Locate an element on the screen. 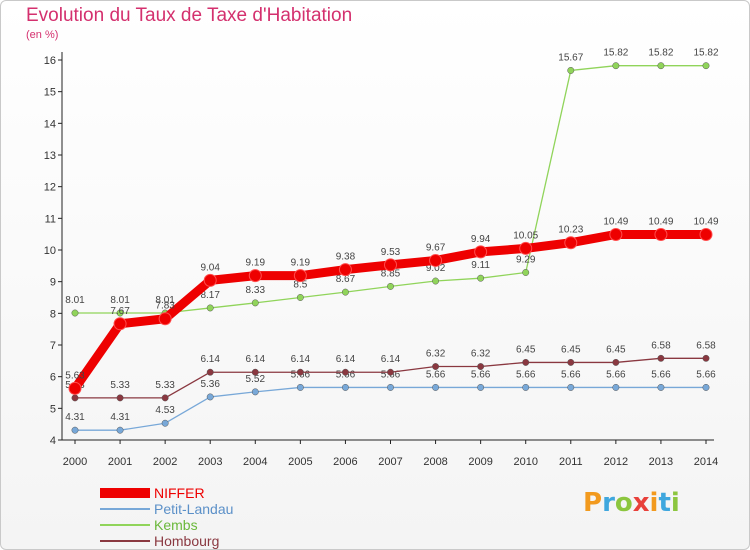  legend-swatch-kembs is located at coordinates (125, 525).